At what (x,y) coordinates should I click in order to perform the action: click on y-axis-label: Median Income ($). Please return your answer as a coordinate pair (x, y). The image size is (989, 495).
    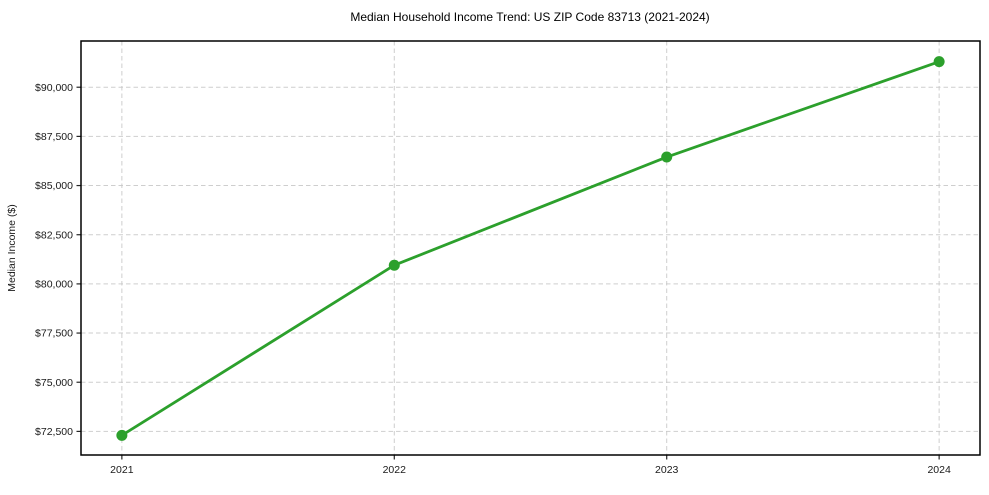
    Looking at the image, I should click on (12, 248).